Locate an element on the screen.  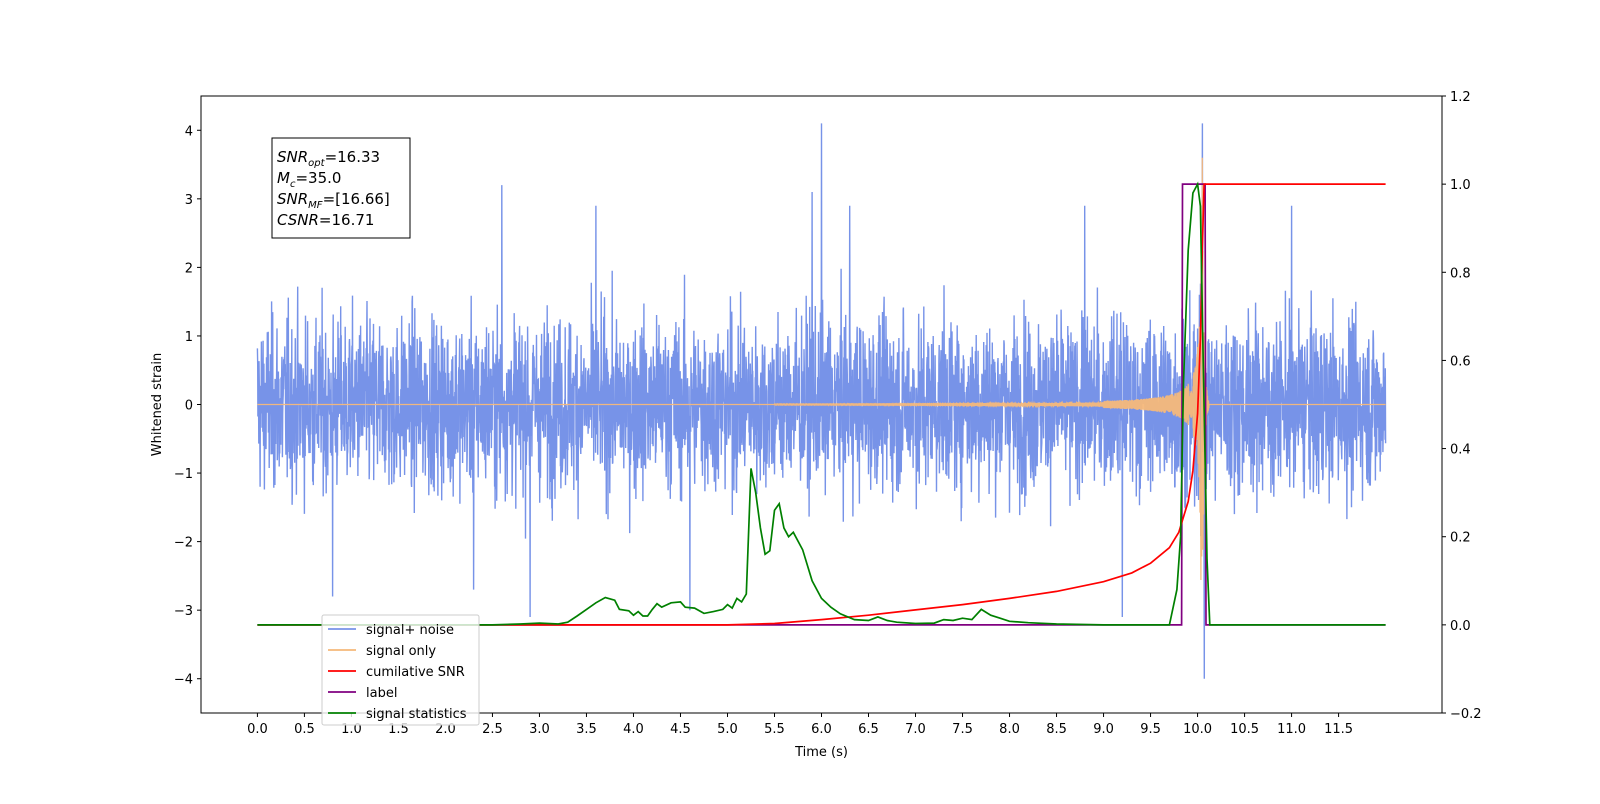
x-tick-label: 10.5 is located at coordinates (1244, 729).